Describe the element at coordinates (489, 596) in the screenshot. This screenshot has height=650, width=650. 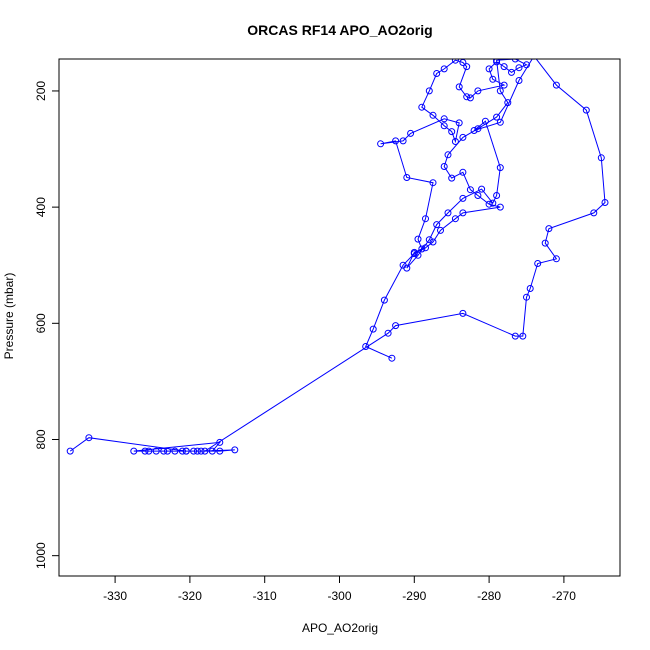
I see `x-tick-label: -280` at that location.